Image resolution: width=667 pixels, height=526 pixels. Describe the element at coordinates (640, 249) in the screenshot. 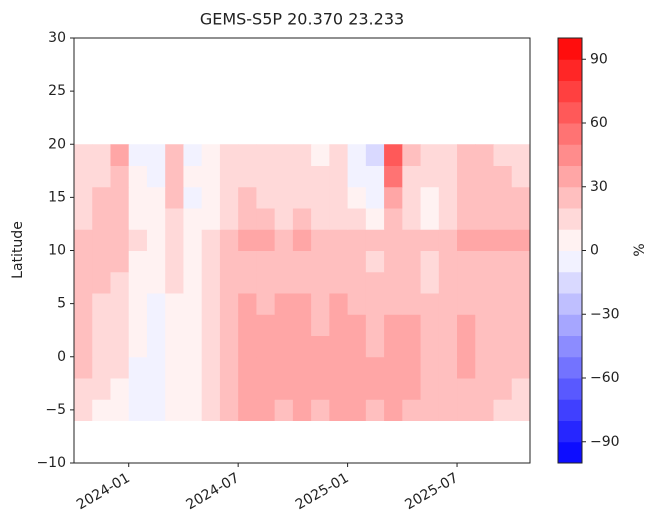

I see `colorbar-label: %` at that location.